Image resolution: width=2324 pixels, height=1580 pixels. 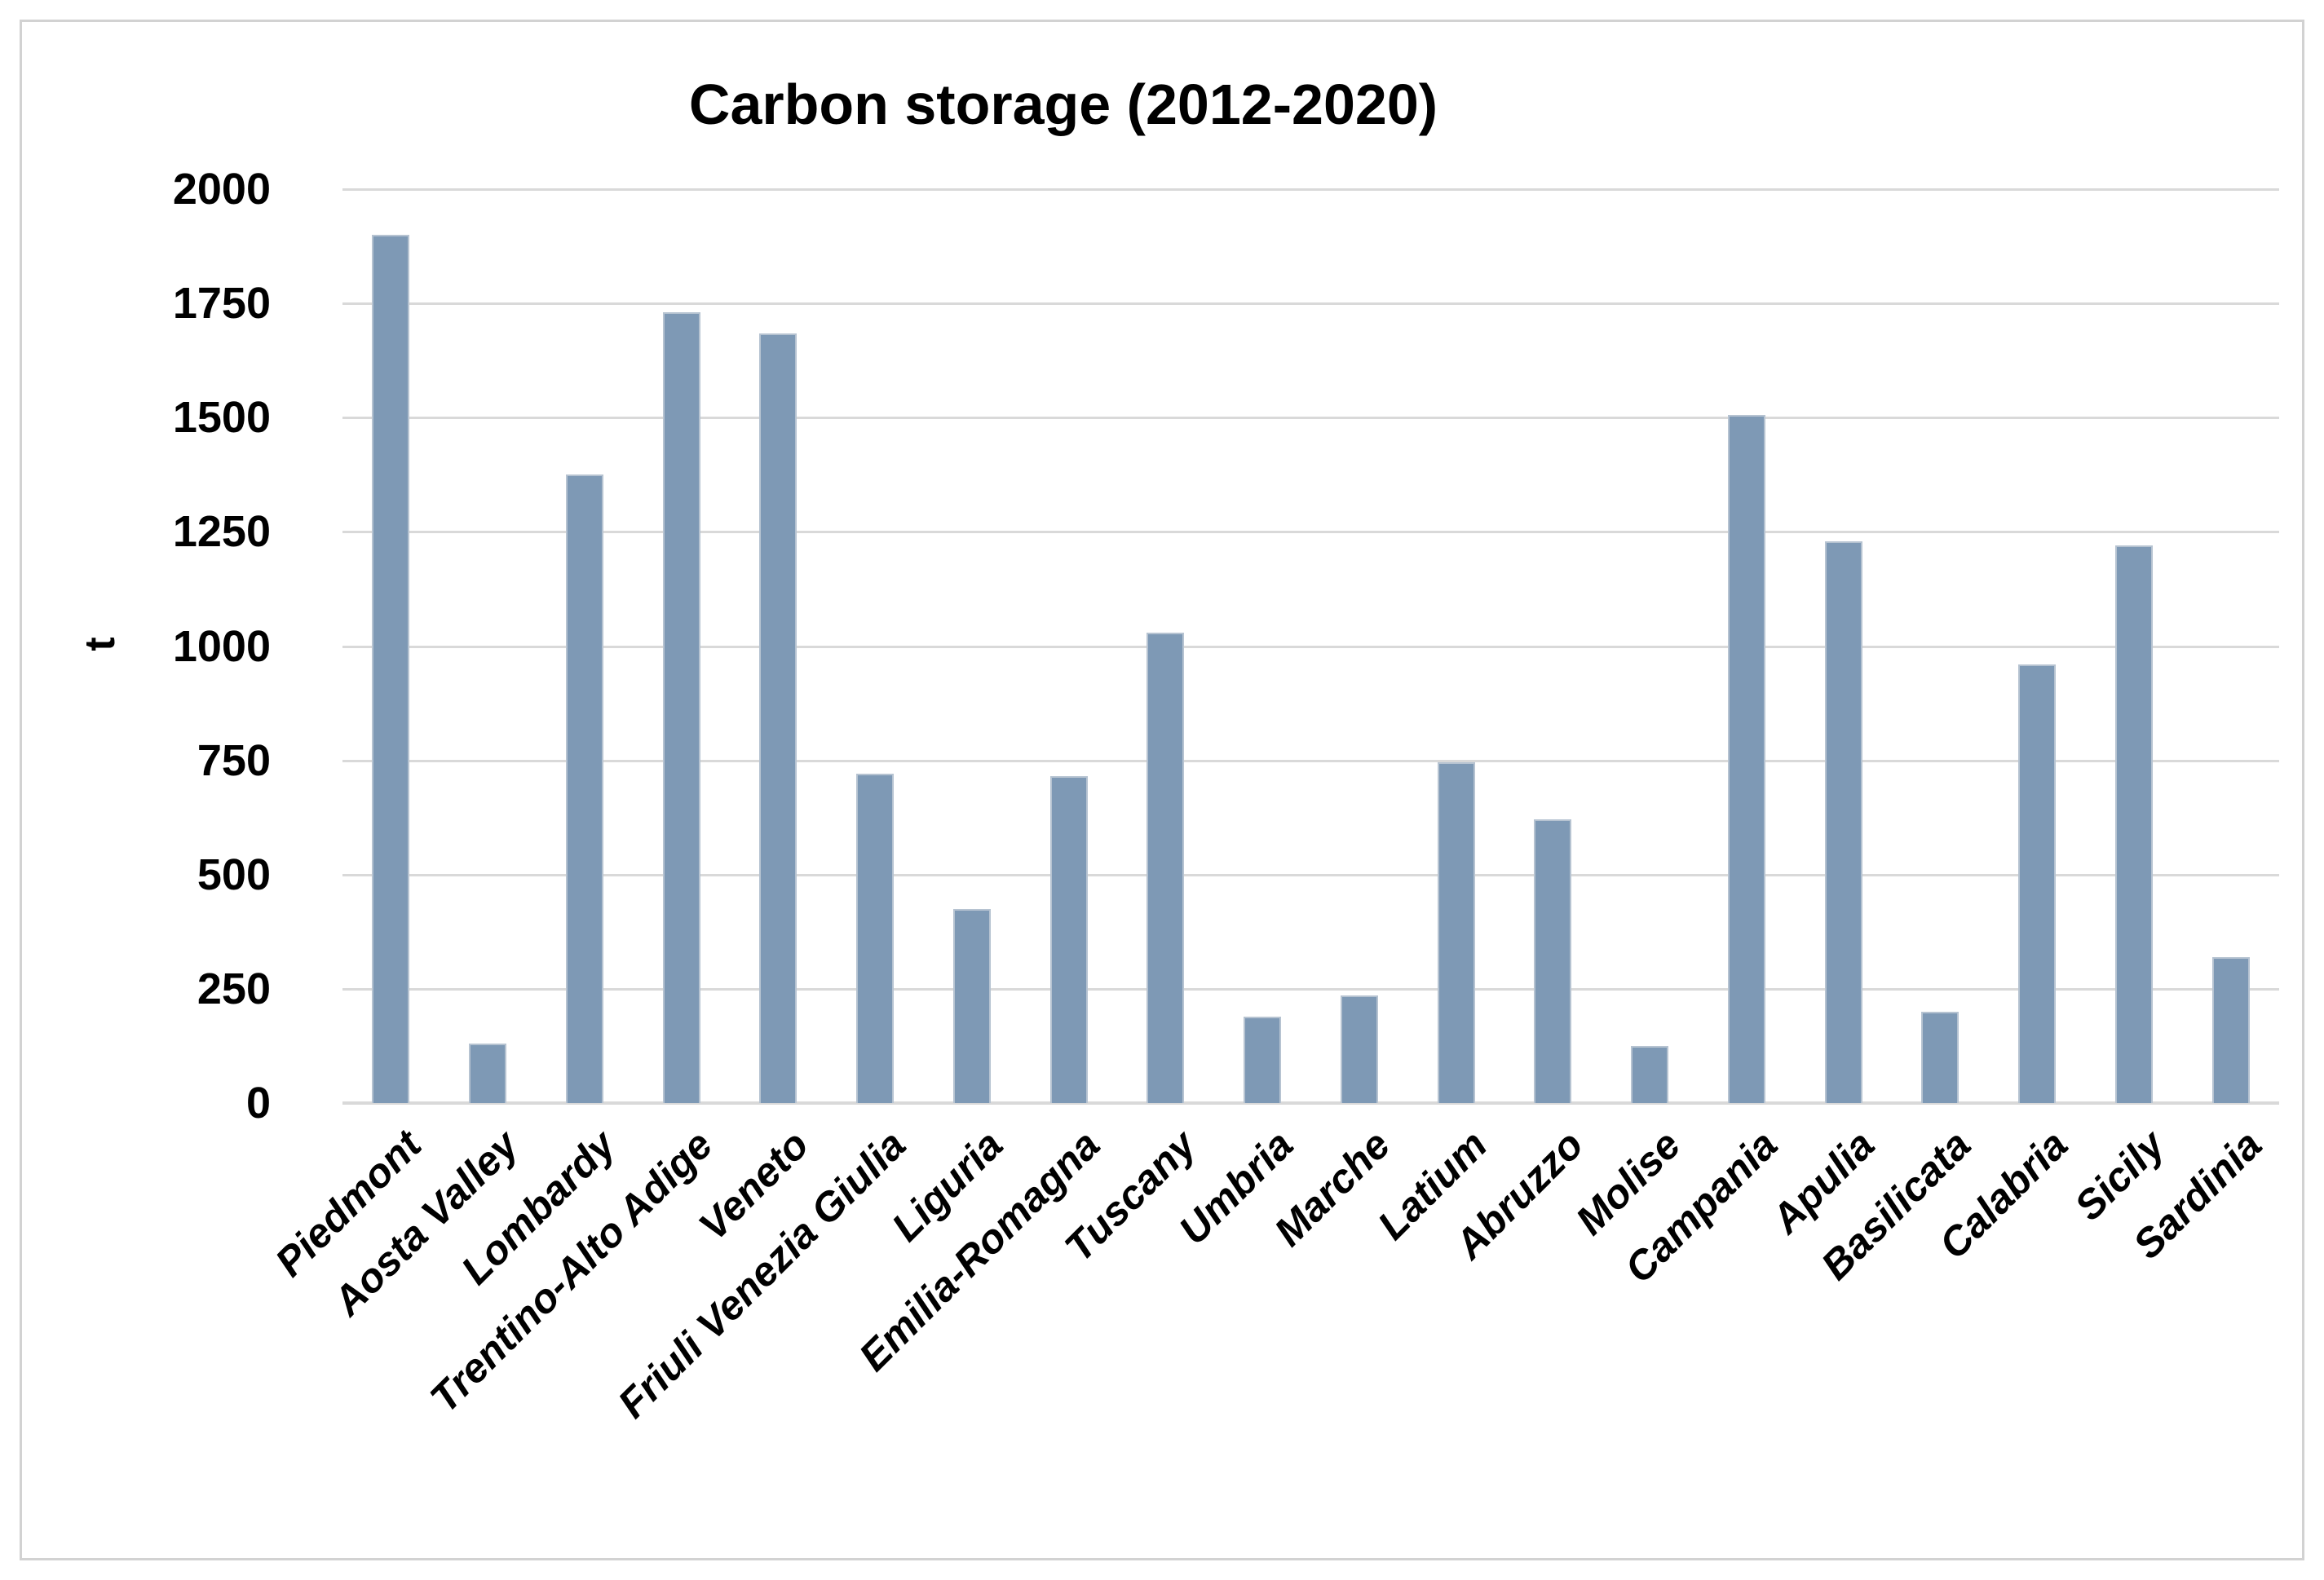 I want to click on bar-lombardy, so click(x=584, y=788).